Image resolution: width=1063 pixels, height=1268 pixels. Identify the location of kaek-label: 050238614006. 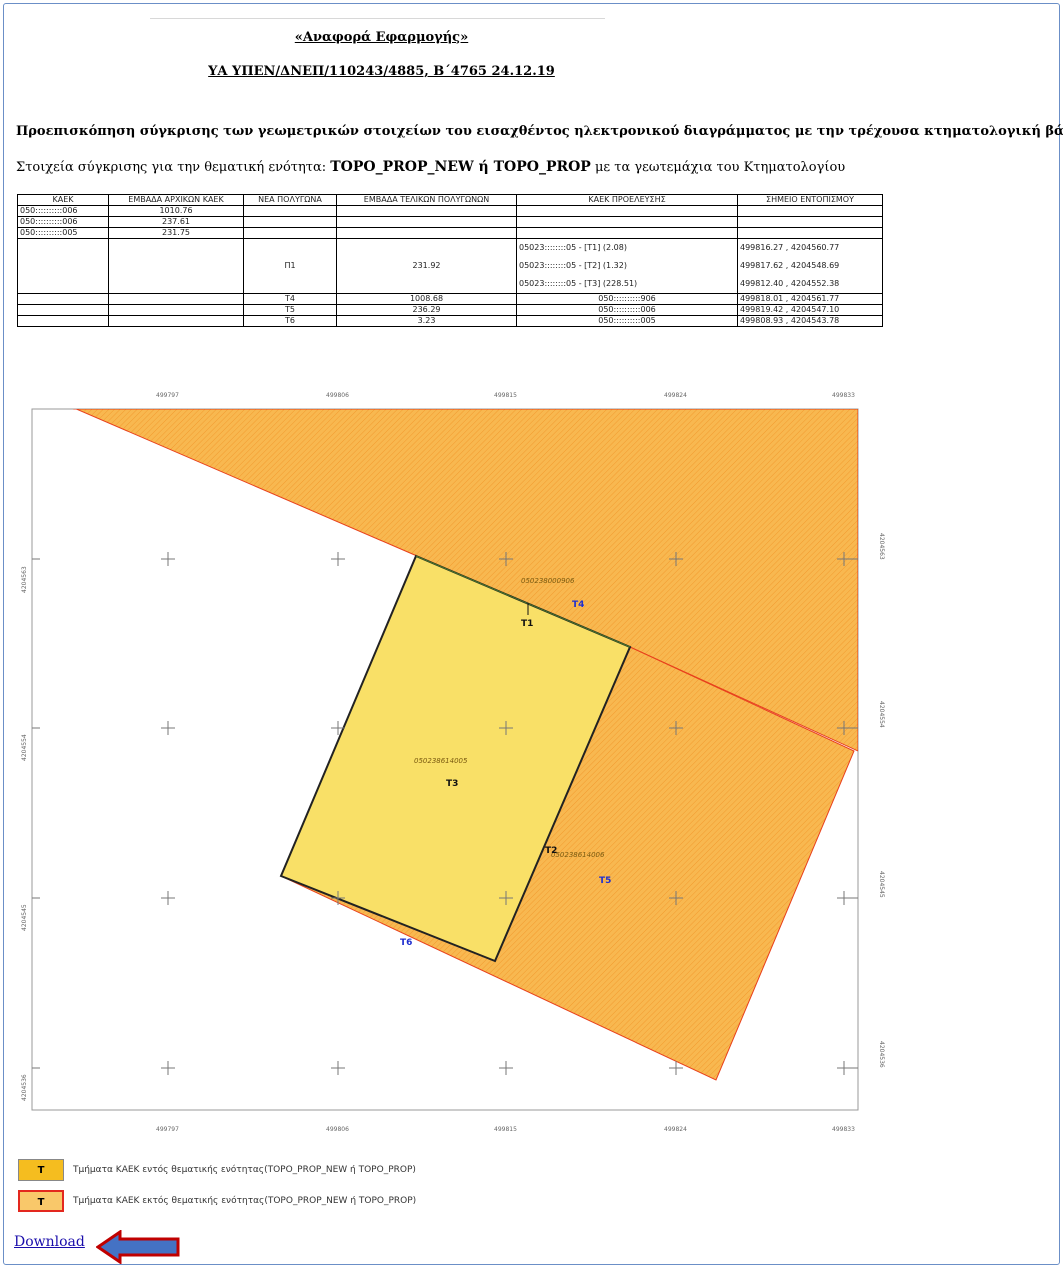
(578, 855).